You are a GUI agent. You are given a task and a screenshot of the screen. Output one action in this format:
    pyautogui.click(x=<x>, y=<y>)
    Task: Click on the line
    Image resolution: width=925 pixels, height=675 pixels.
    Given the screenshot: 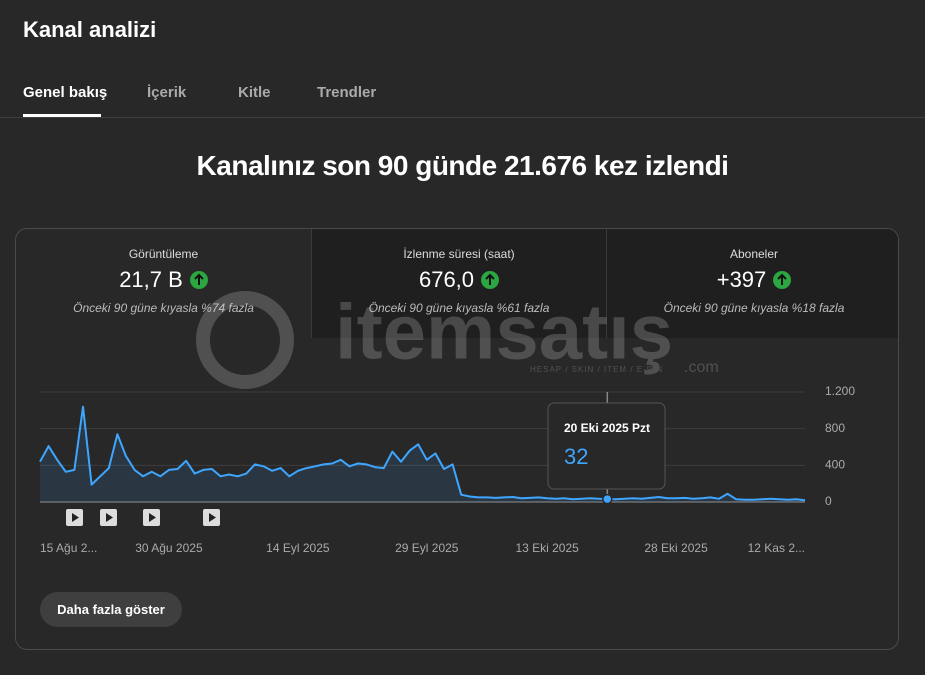 What is the action you would take?
    pyautogui.click(x=422, y=453)
    